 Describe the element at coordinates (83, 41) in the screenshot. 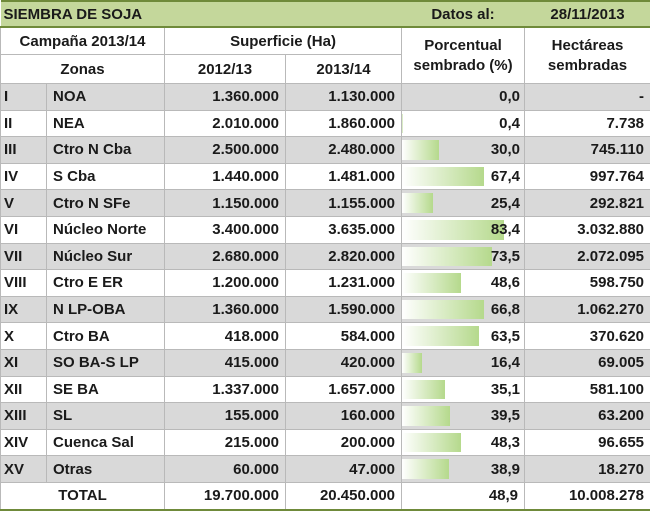

I see `campaign-header: Campaña 2013/14` at that location.